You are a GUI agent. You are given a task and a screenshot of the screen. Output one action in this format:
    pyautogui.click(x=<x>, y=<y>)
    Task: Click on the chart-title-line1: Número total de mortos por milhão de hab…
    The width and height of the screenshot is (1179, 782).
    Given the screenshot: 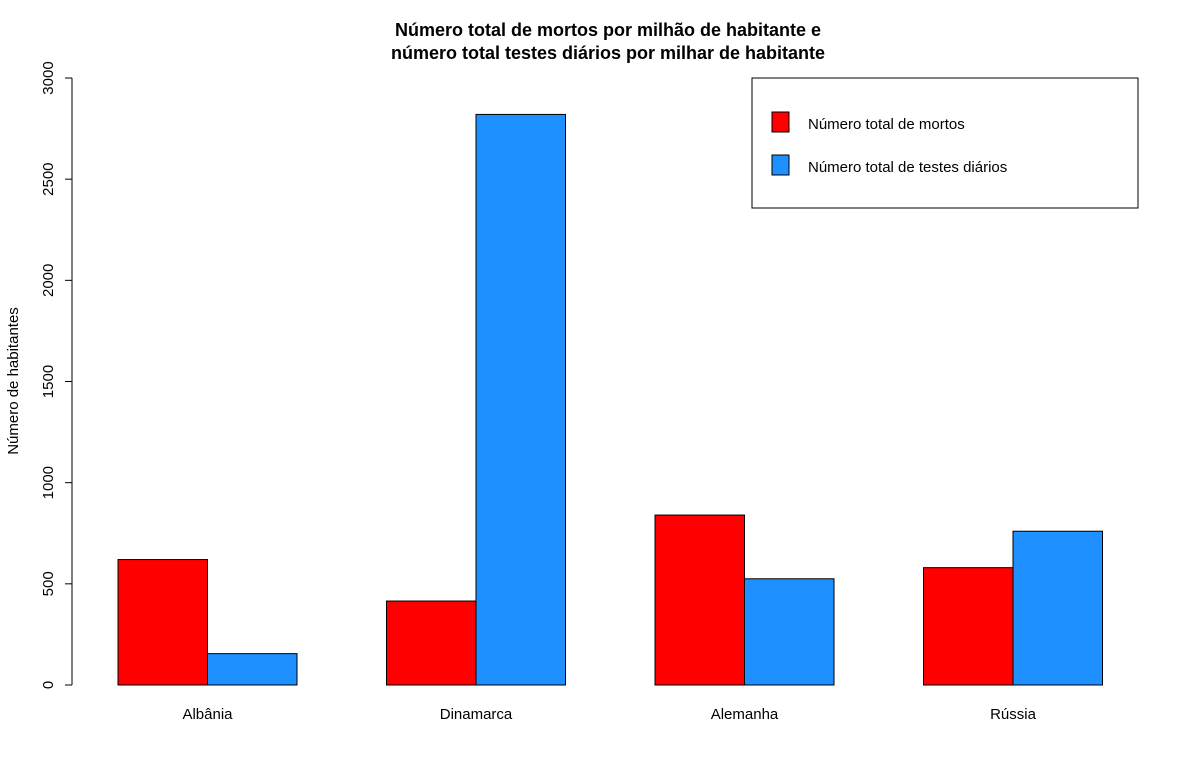 What is the action you would take?
    pyautogui.click(x=608, y=30)
    